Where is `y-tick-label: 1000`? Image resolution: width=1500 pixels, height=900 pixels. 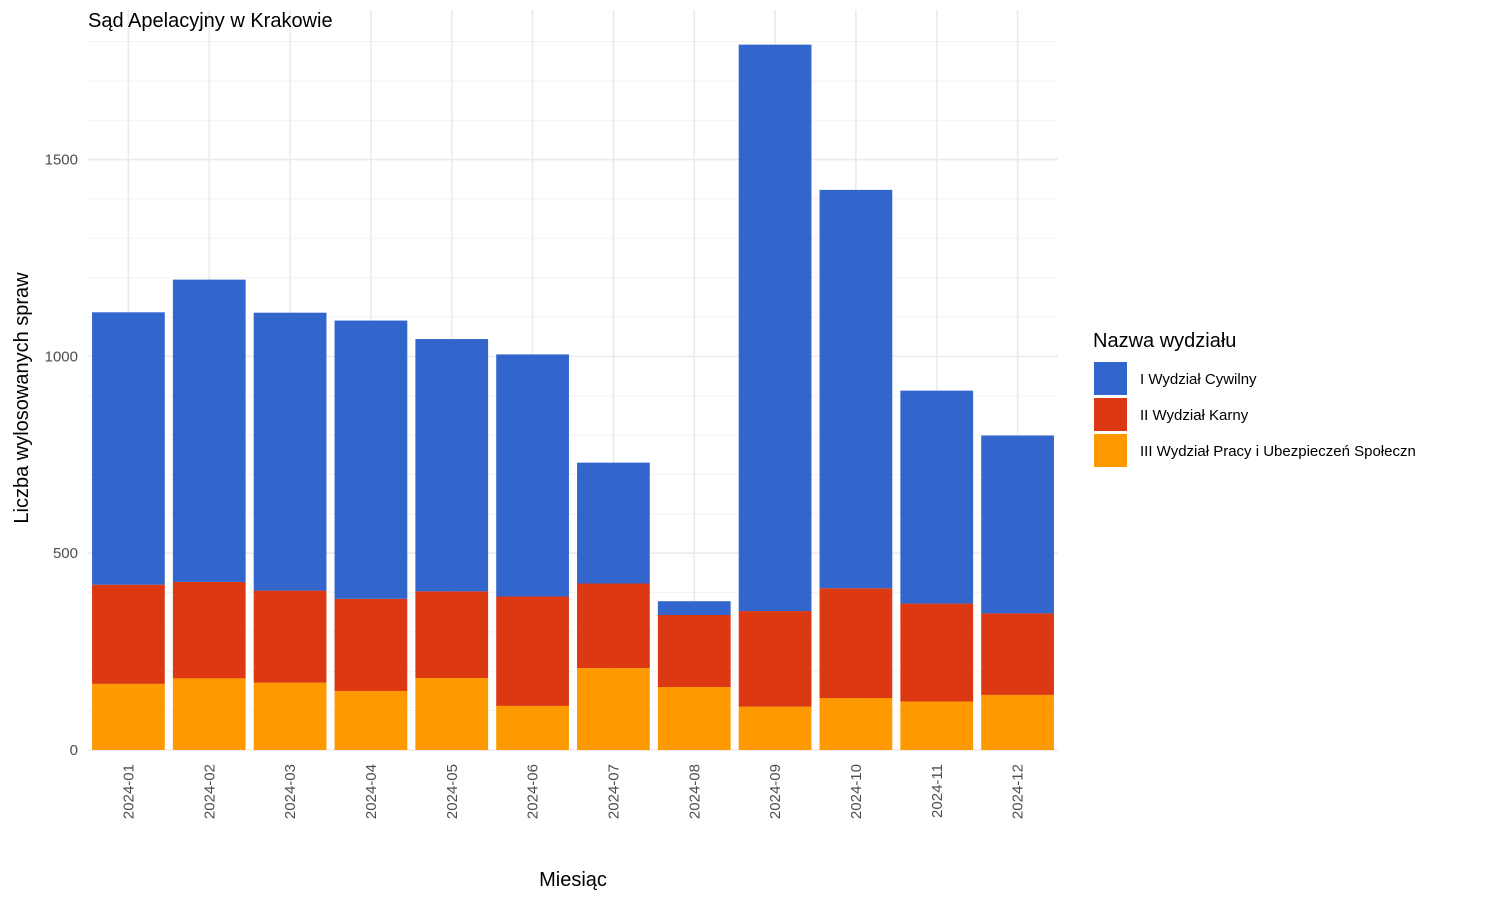 y-tick-label: 1000 is located at coordinates (61, 356).